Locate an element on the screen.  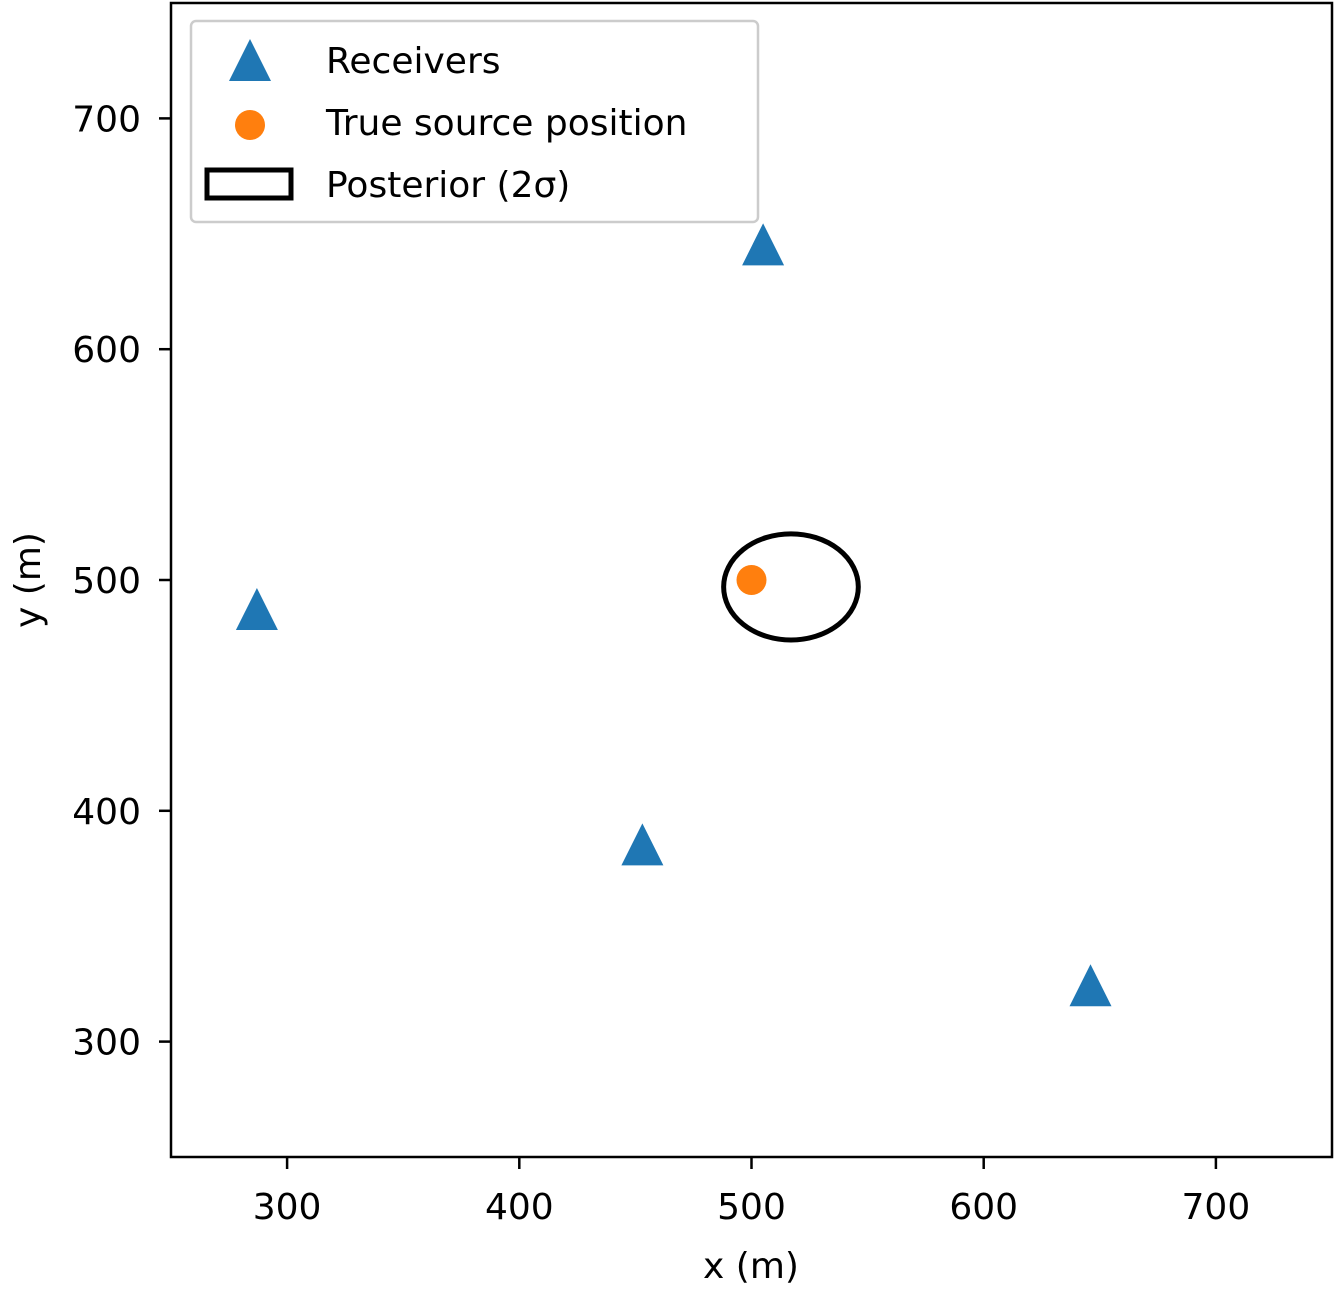
legend-source-marker is located at coordinates (250, 125).